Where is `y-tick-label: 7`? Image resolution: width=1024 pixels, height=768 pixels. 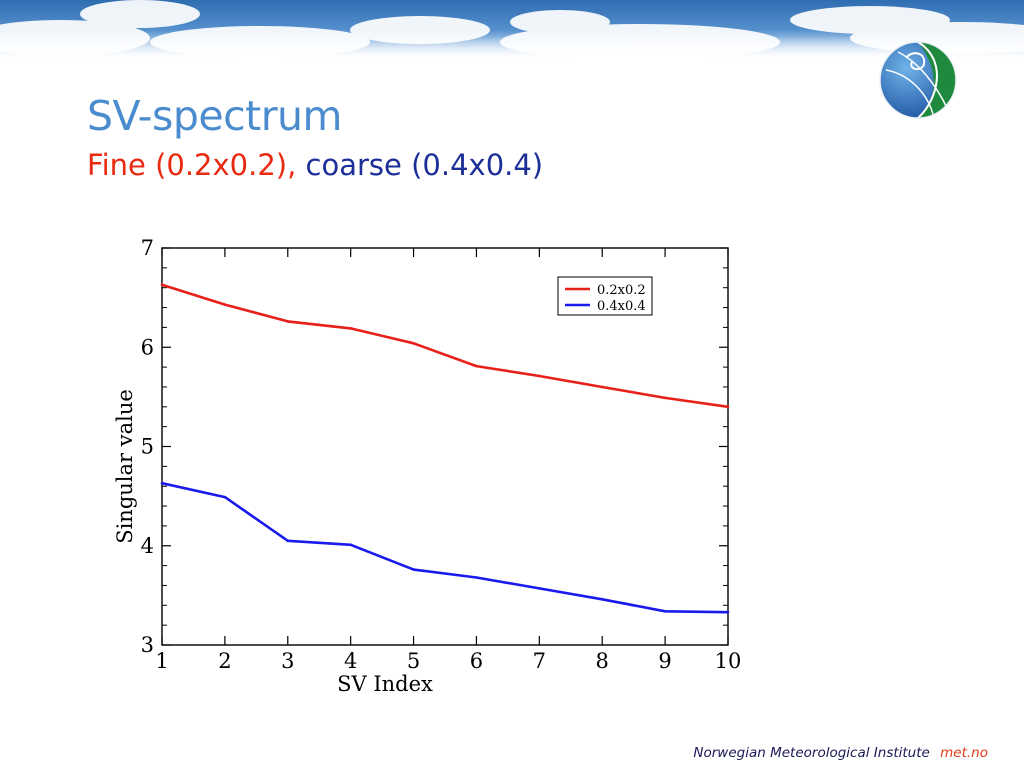
y-tick-label: 7 is located at coordinates (147, 248).